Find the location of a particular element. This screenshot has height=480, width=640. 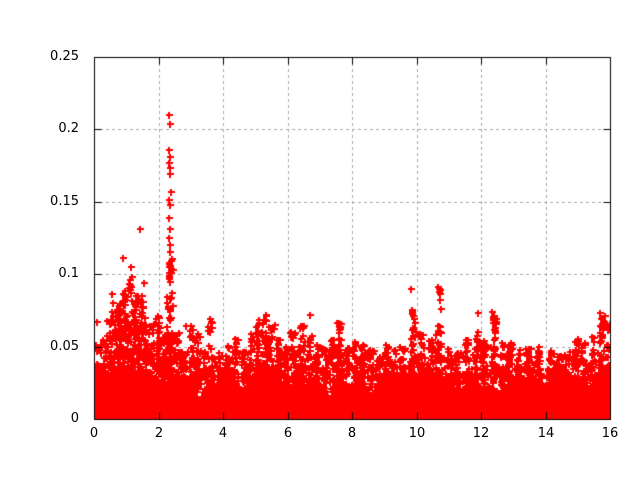

x-tick-label: 2 is located at coordinates (159, 433).